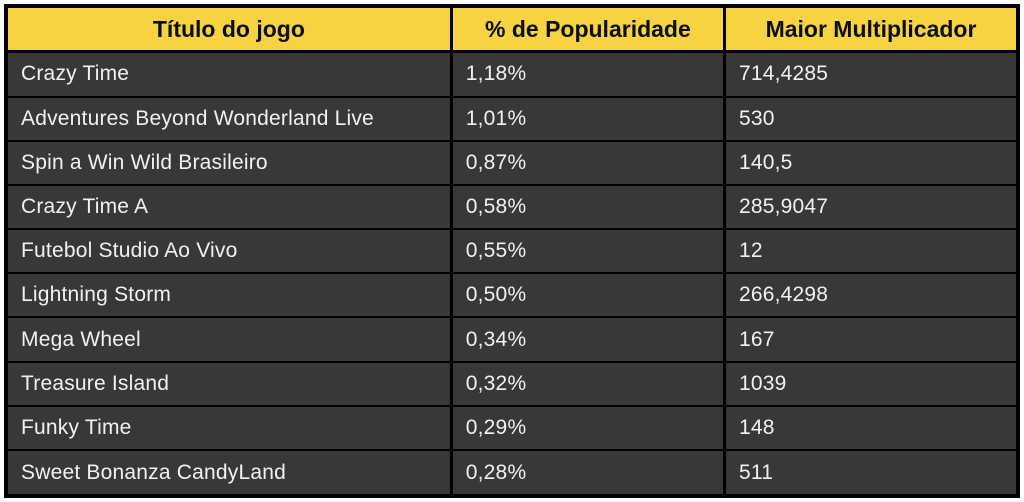 The height and width of the screenshot is (502, 1024). I want to click on cell-game-title: Treasure Island, so click(228, 383).